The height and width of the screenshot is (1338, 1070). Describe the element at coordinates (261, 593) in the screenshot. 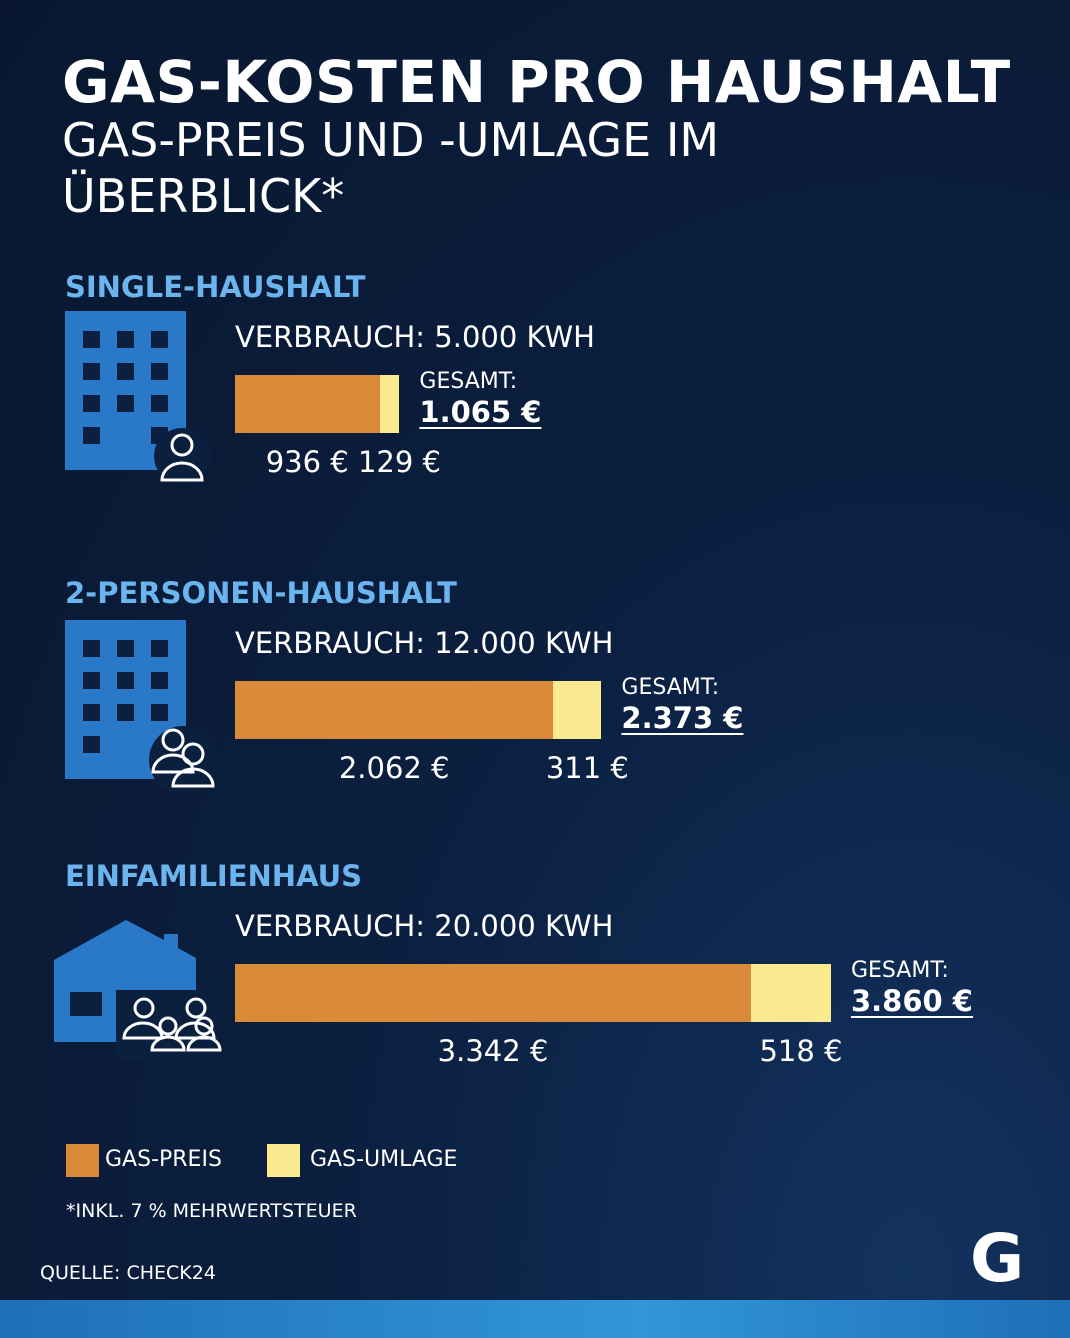

I see `group-title: 2-PERSONEN-HAUSHALT` at that location.